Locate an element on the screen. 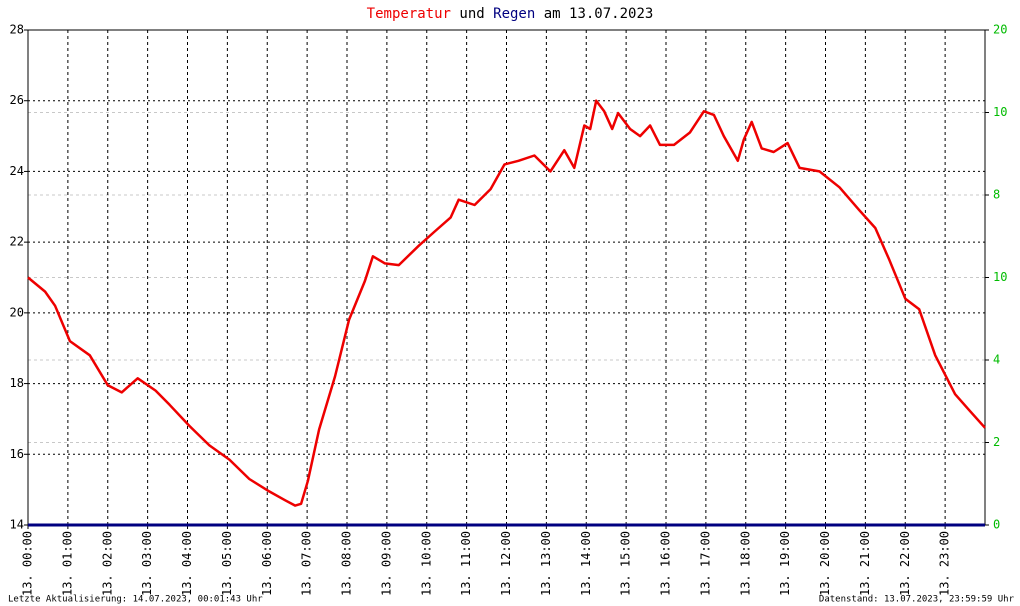 The height and width of the screenshot is (606, 1020). x-tick-label: 13. 08:00 is located at coordinates (347, 563).